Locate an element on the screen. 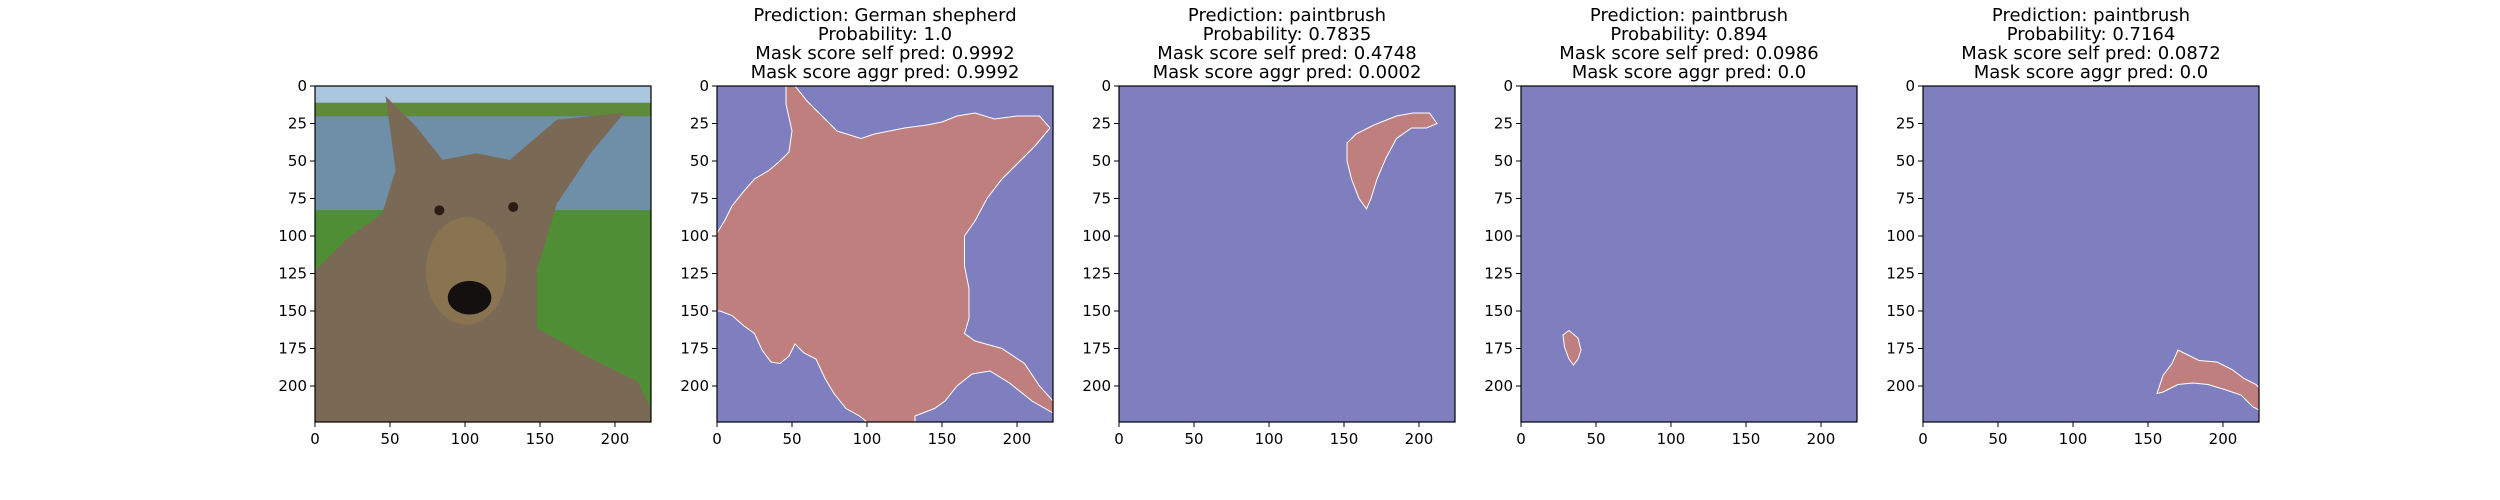 The width and height of the screenshot is (2500, 500). mask-1: 0 50 100 150 200 0 25 50 75 100 125 150 175 200 is located at coordinates (867, 262).